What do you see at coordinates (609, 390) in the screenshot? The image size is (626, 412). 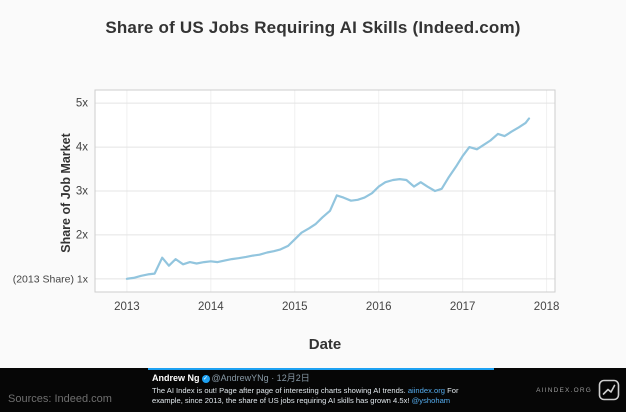 I see `aiindex-logo-icon` at bounding box center [609, 390].